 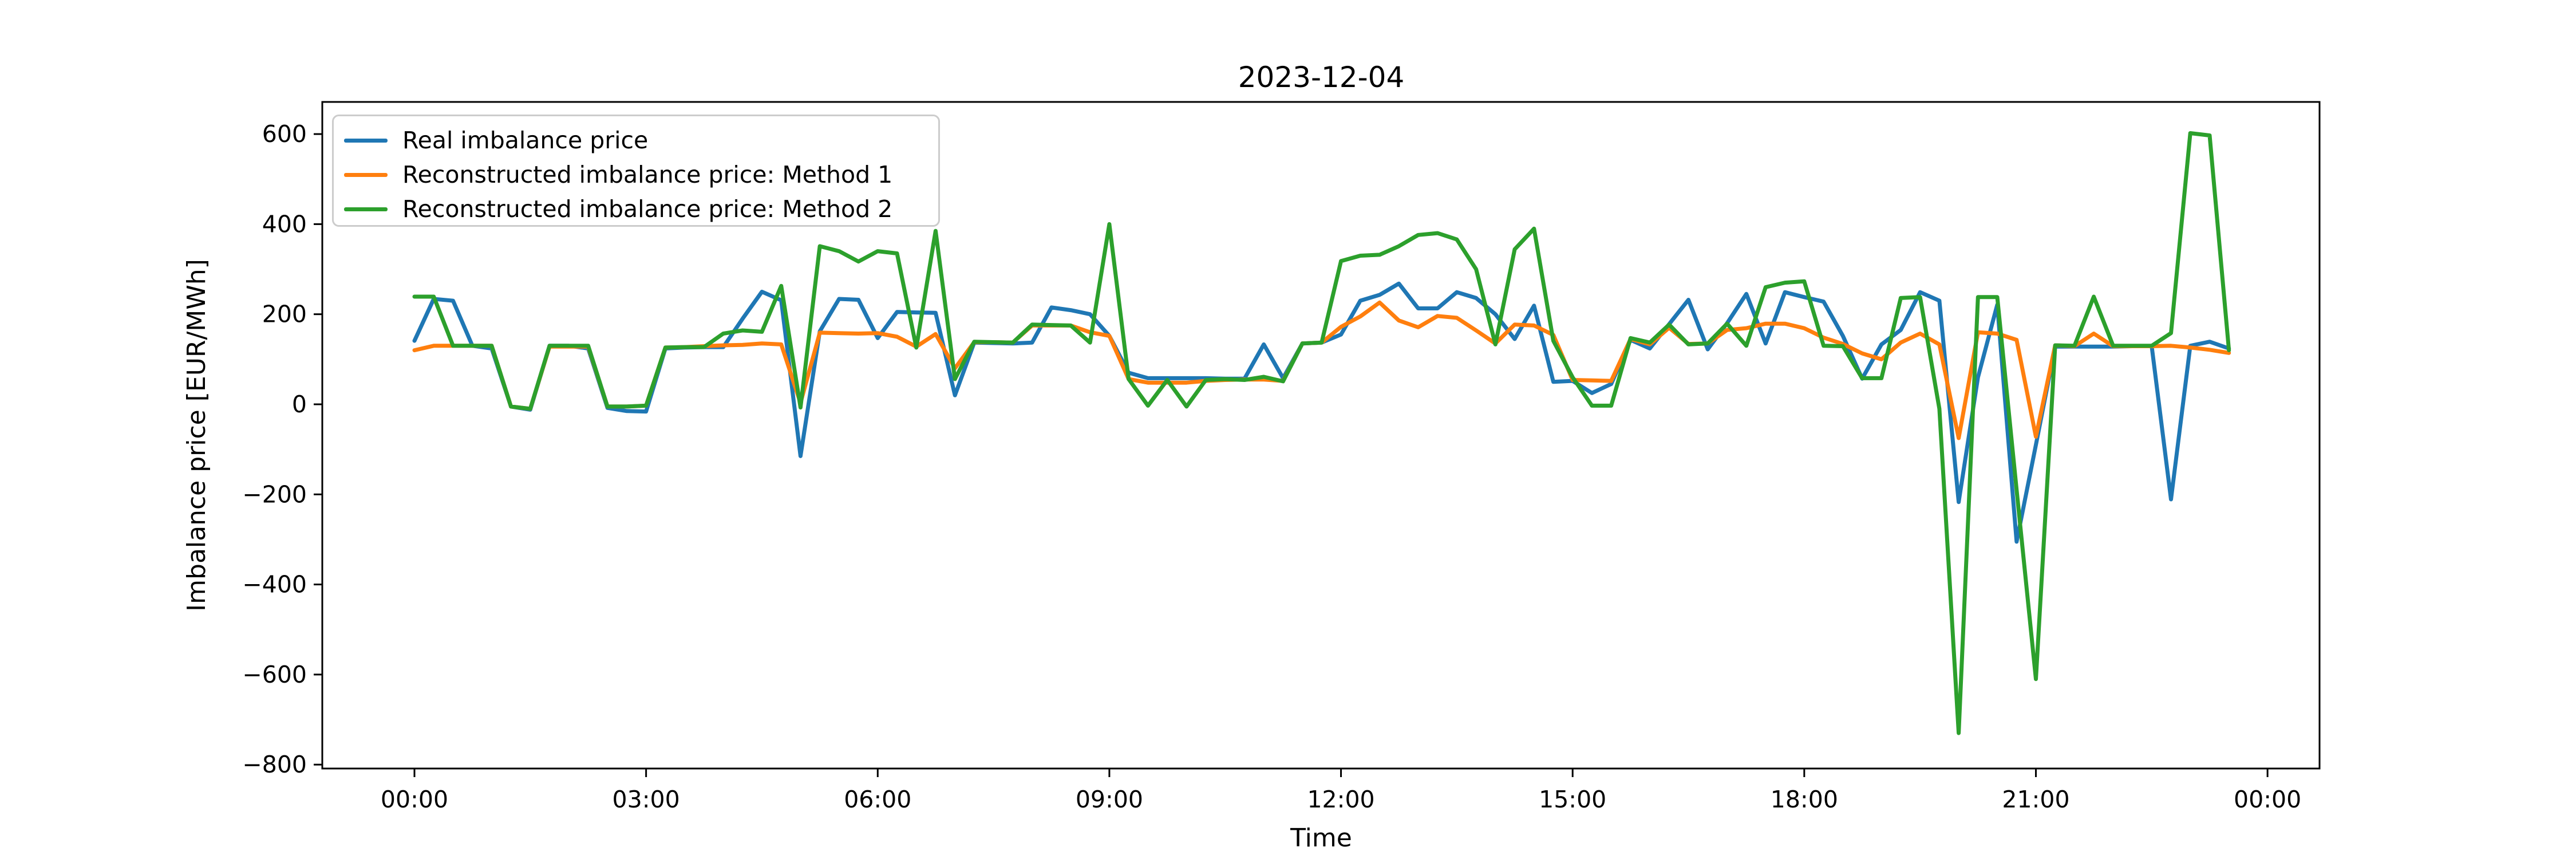 What do you see at coordinates (274, 584) in the screenshot?
I see `y-tick-label: −400` at bounding box center [274, 584].